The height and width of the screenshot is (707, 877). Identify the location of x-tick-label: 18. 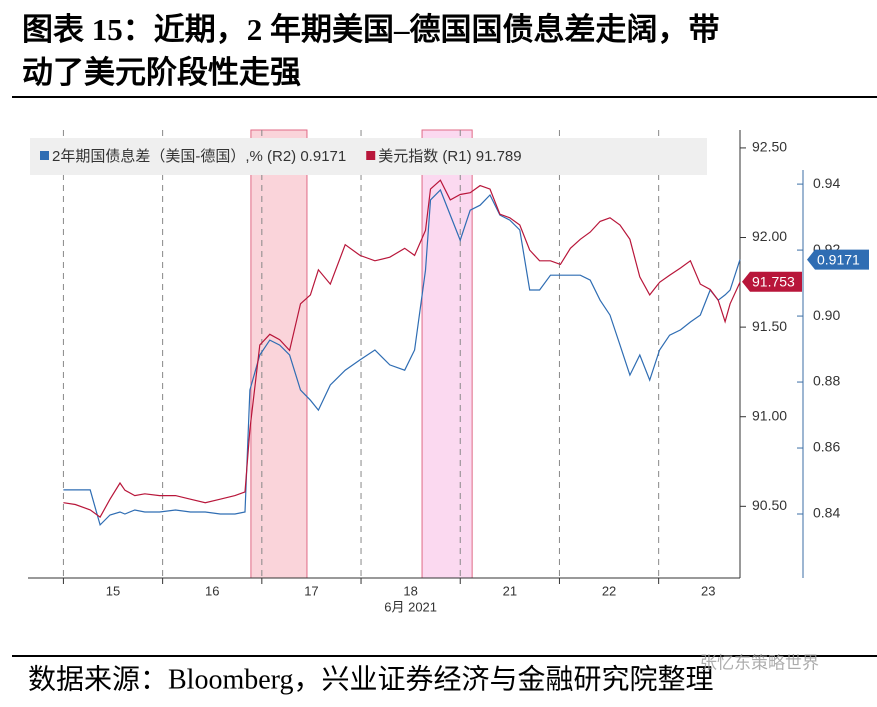
(410, 590).